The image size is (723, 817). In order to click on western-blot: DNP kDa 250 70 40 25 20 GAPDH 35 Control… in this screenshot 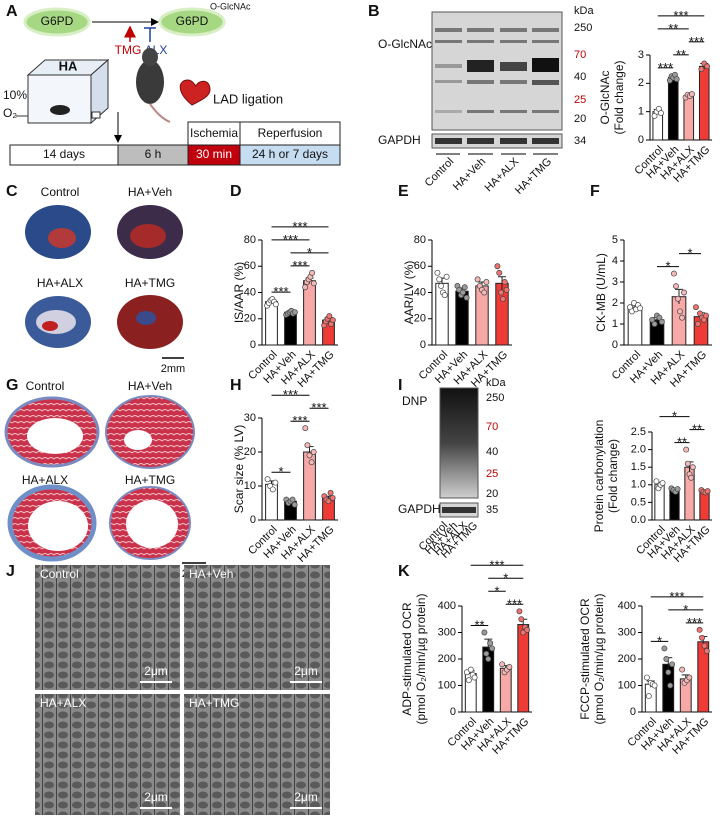, I will do `click(452, 469)`.